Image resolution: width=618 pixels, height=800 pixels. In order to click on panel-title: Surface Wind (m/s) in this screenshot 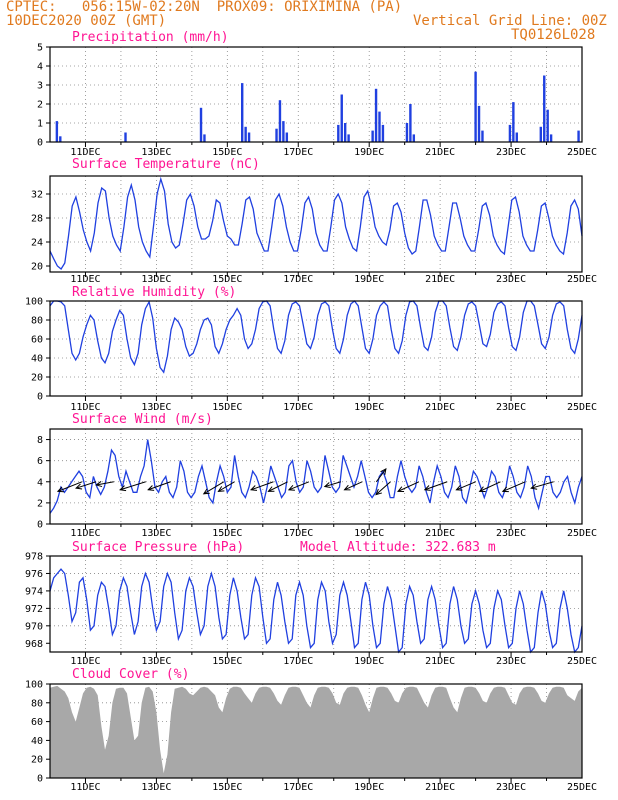, I will do `click(142, 419)`.